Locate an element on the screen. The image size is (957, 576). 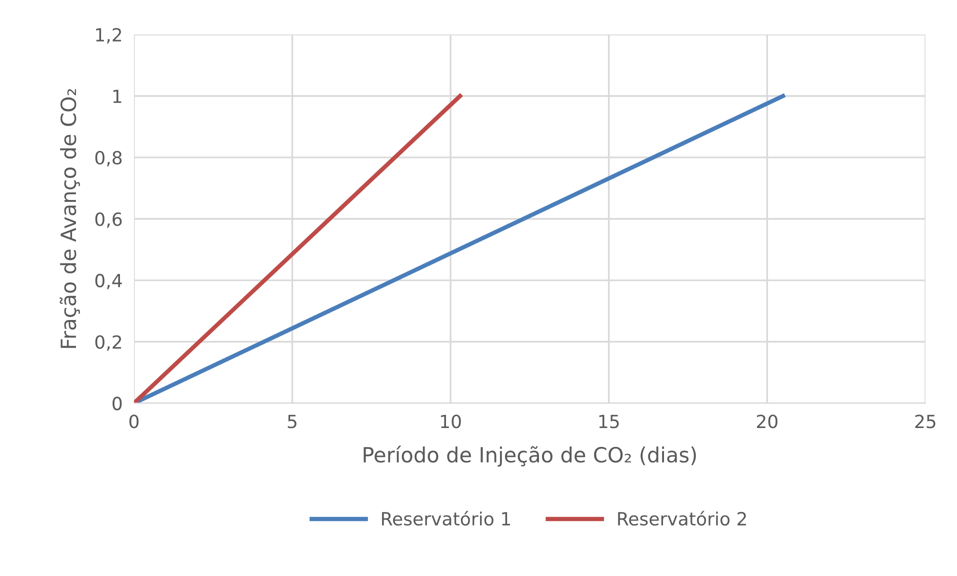
y-tick-label: 0,4 is located at coordinates (108, 282).